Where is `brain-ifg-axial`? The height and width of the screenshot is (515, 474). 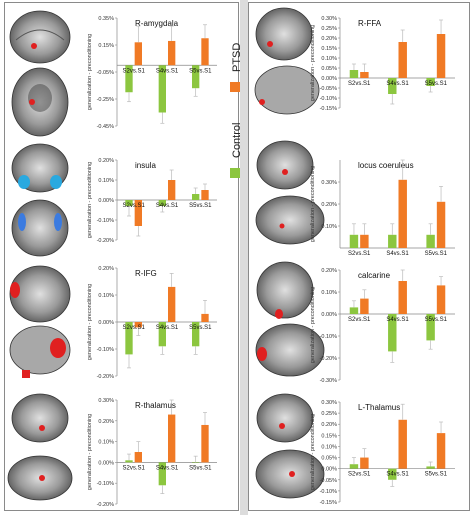
brain-ifg-axial is located at coordinates (40, 294).